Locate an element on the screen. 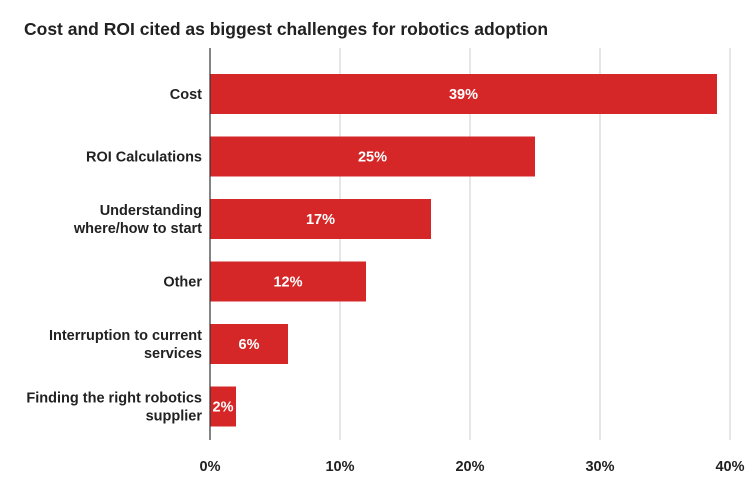 Image resolution: width=755 pixels, height=492 pixels. bar-data-label: 12% is located at coordinates (287, 283).